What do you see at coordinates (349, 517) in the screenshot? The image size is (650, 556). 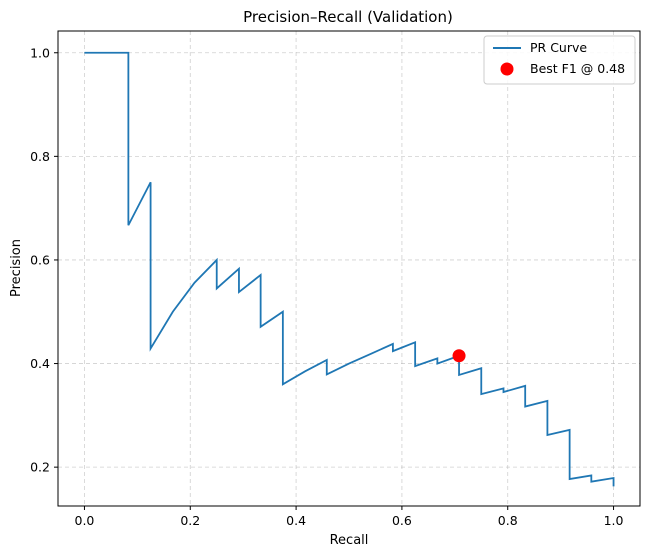 I see `x-axis-ticks: 0.0 0.2 0.4 0.6 0.8 1.0` at bounding box center [349, 517].